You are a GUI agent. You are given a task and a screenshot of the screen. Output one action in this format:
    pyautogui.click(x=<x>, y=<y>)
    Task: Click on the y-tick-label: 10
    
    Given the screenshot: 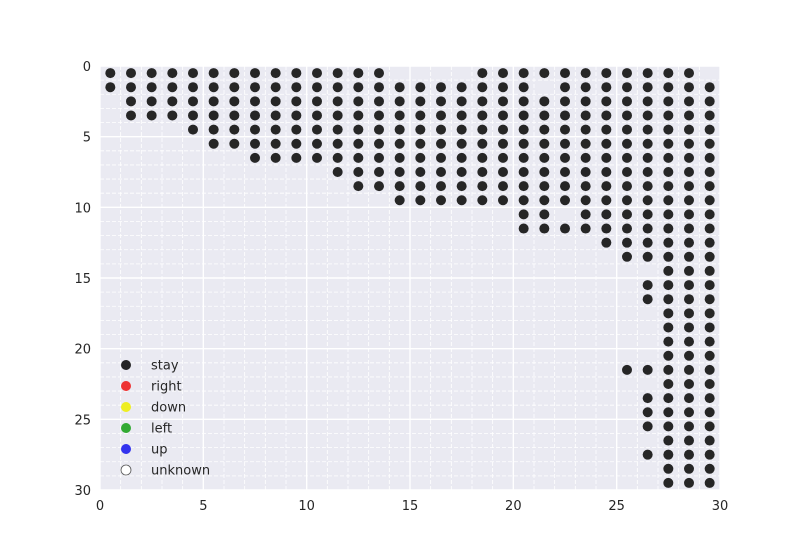 What is the action you would take?
    pyautogui.click(x=82, y=208)
    